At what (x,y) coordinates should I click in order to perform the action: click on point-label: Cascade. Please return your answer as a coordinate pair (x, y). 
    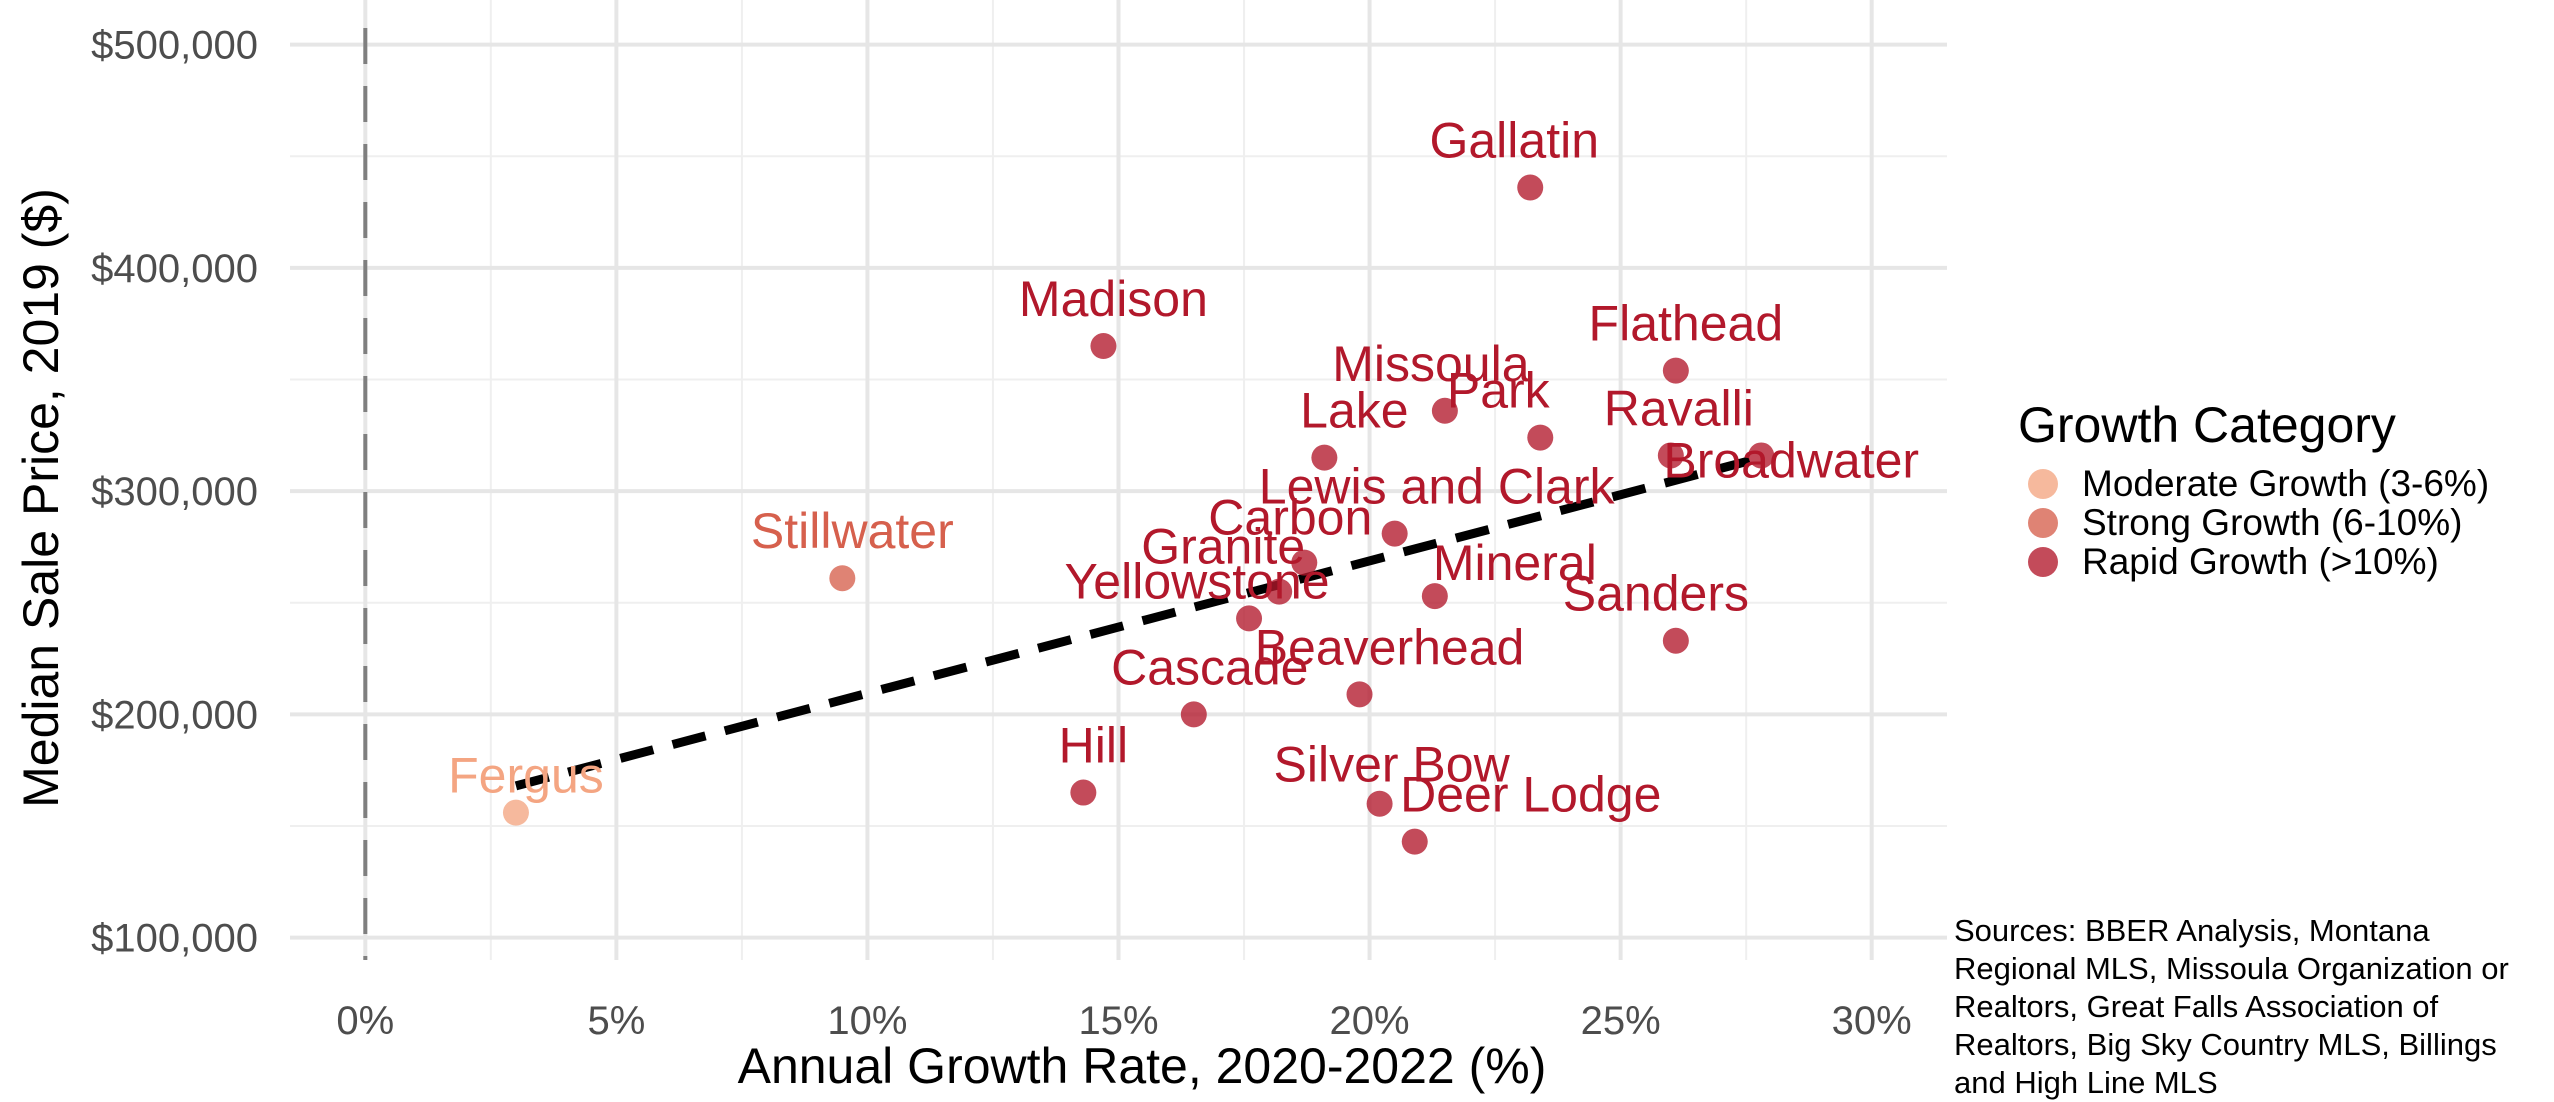
    Looking at the image, I should click on (1209, 667).